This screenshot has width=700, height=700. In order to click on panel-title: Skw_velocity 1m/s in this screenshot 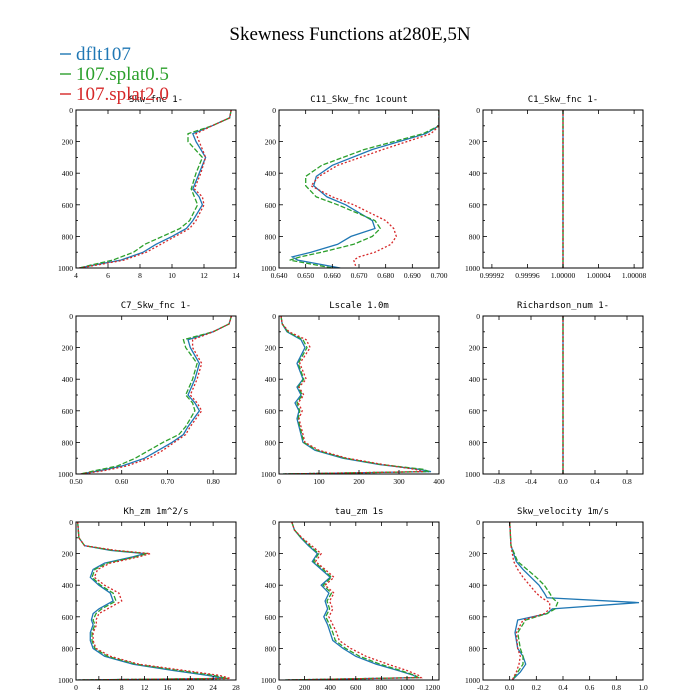, I will do `click(563, 512)`.